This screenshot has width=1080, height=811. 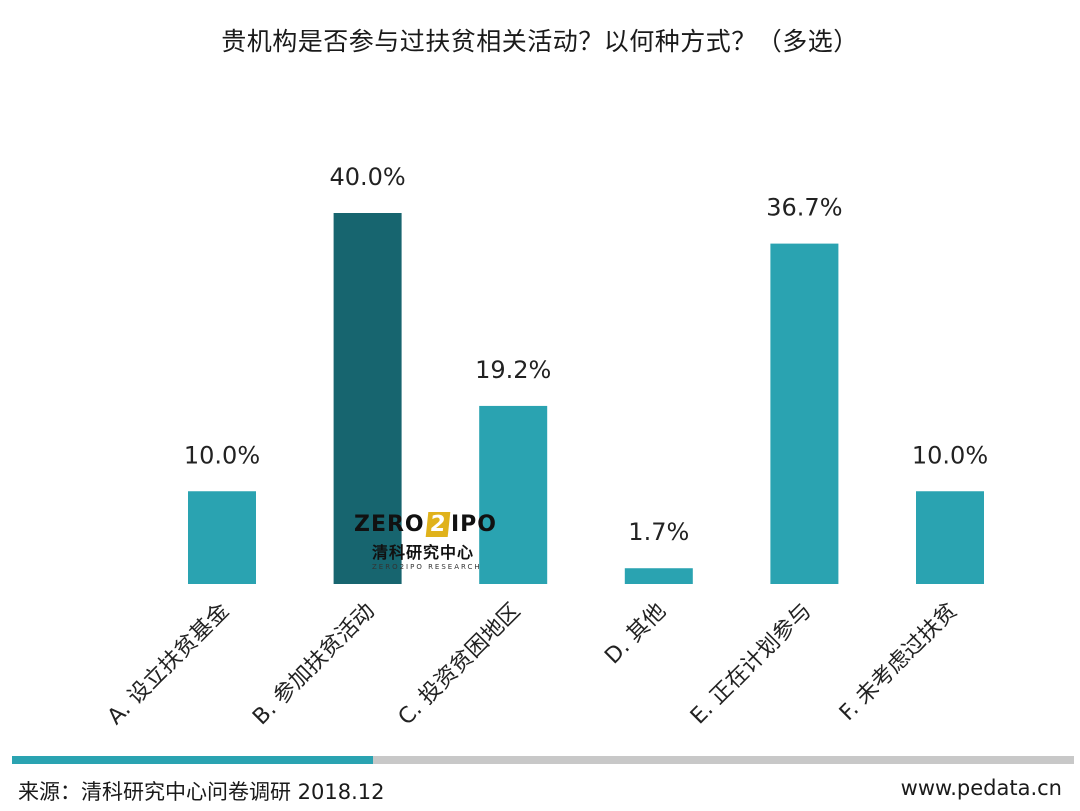 I want to click on value-label-3: 1.7%, so click(x=658, y=532).